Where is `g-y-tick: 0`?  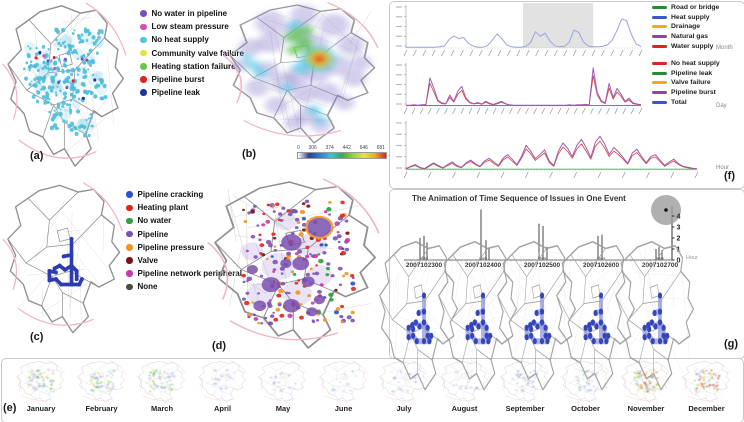 g-y-tick: 0 is located at coordinates (679, 261).